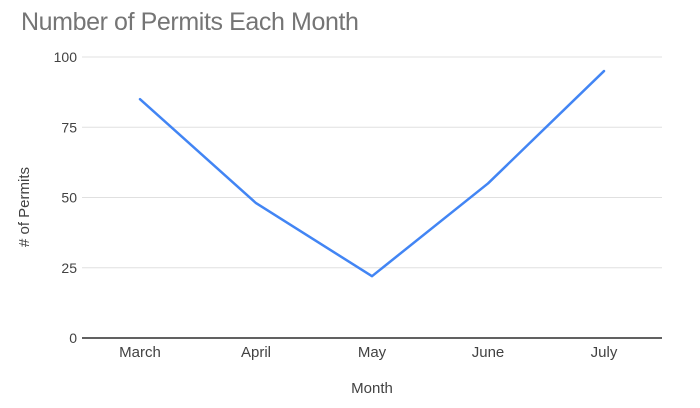 This screenshot has width=700, height=408. Describe the element at coordinates (24, 207) in the screenshot. I see `y-axis-title: # of Permits` at that location.